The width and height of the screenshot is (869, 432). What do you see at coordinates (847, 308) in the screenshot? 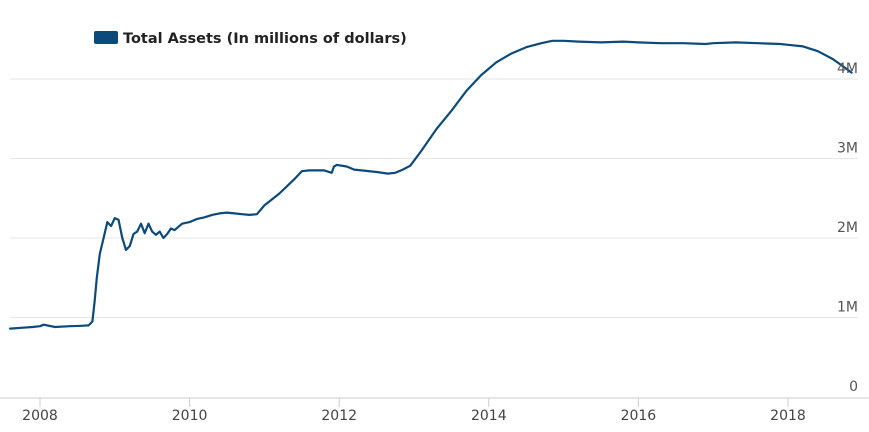
I see `y-tick-label: 1M` at bounding box center [847, 308].